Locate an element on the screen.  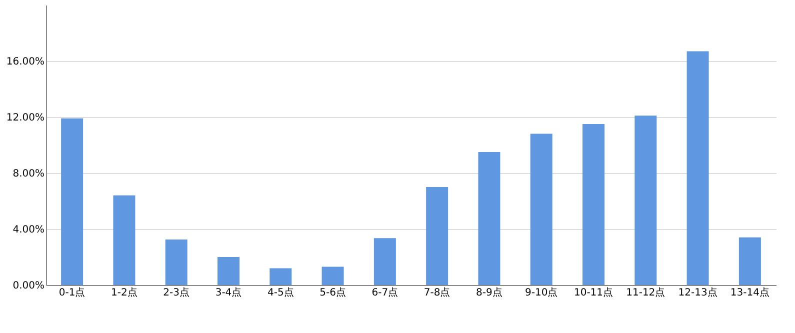
x-tick-label: 9-10点 is located at coordinates (541, 292).